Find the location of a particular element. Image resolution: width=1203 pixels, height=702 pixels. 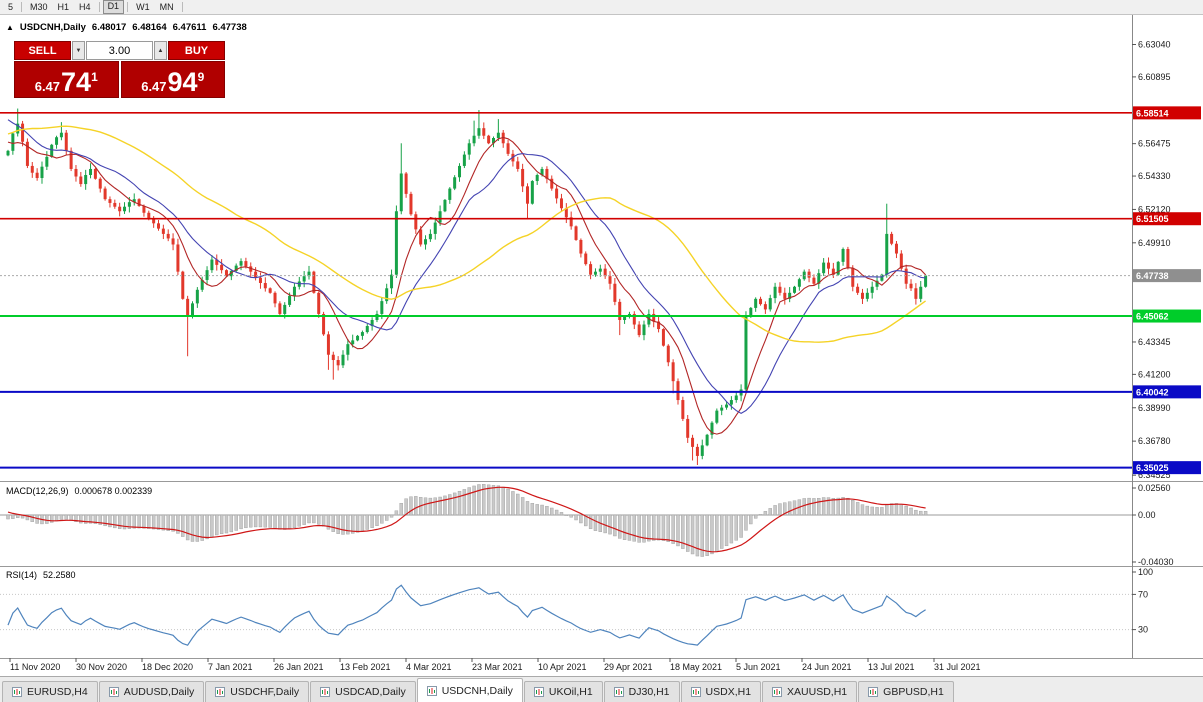

one-click-trading-panel: SELL ▼ 3.00 ▲ BUY 6.47 74 1 6.47 94 9 is located at coordinates (119, 69).